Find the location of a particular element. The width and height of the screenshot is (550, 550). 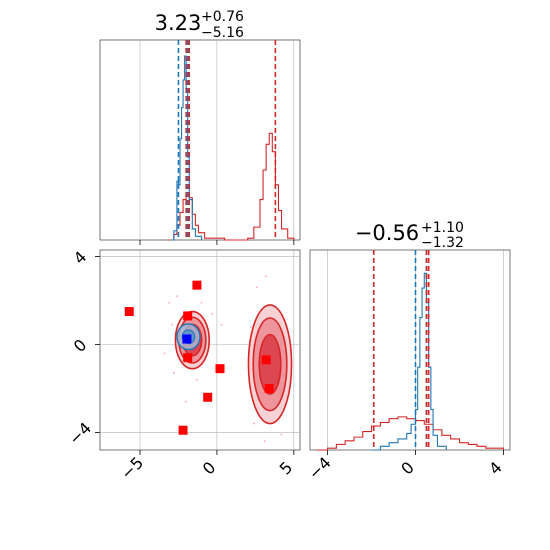

param1-title-value: 3.23 is located at coordinates (178, 23).